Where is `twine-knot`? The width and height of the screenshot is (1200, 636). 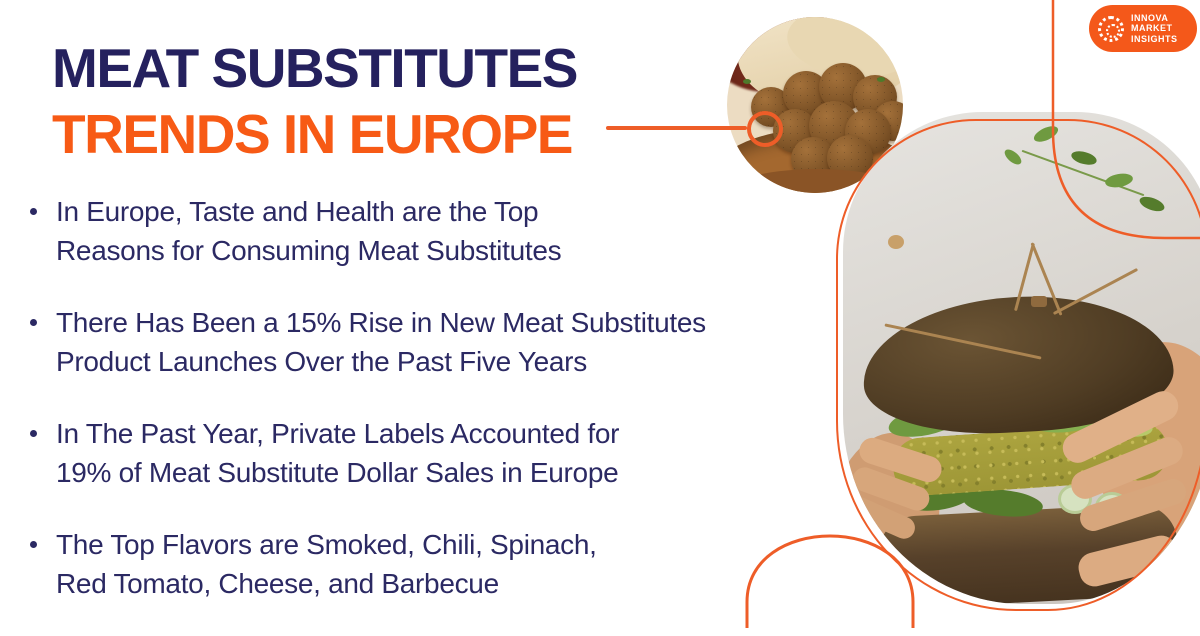
twine-knot is located at coordinates (1039, 301).